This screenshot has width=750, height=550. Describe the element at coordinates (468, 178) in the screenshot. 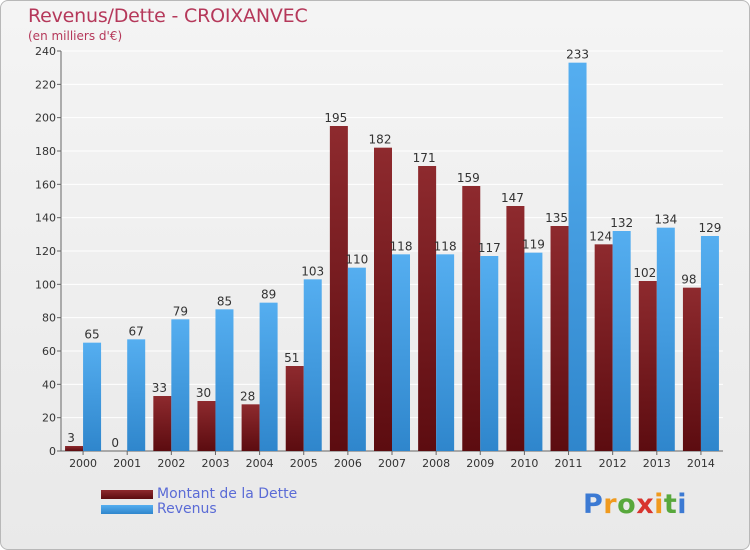

I see `debt-value-label: 159` at that location.